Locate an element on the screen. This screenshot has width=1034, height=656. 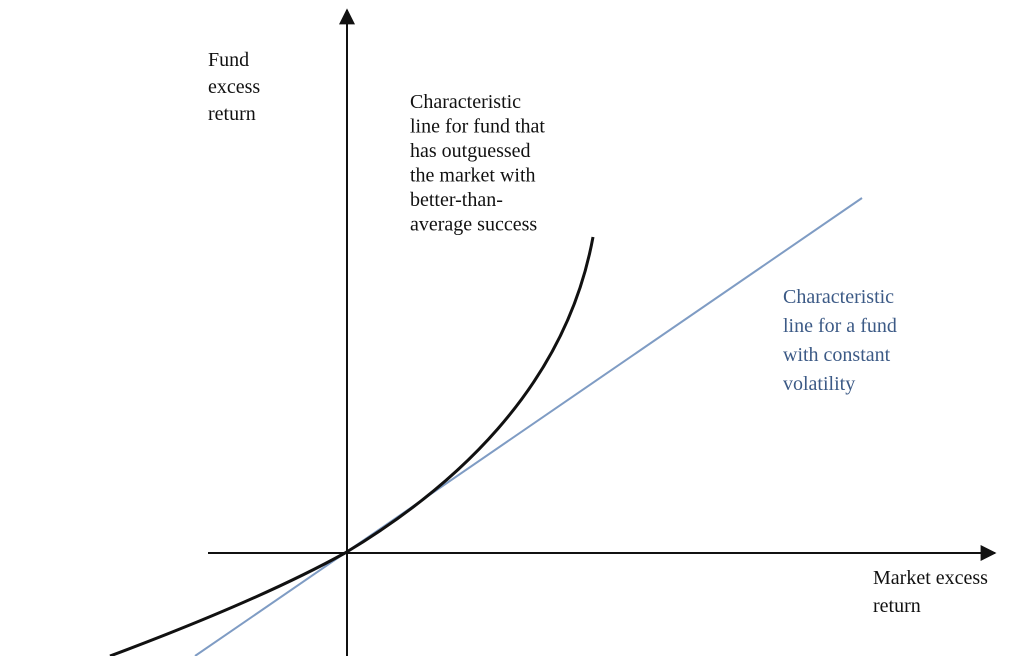
curve-label: Characteristic is located at coordinates (465, 102).